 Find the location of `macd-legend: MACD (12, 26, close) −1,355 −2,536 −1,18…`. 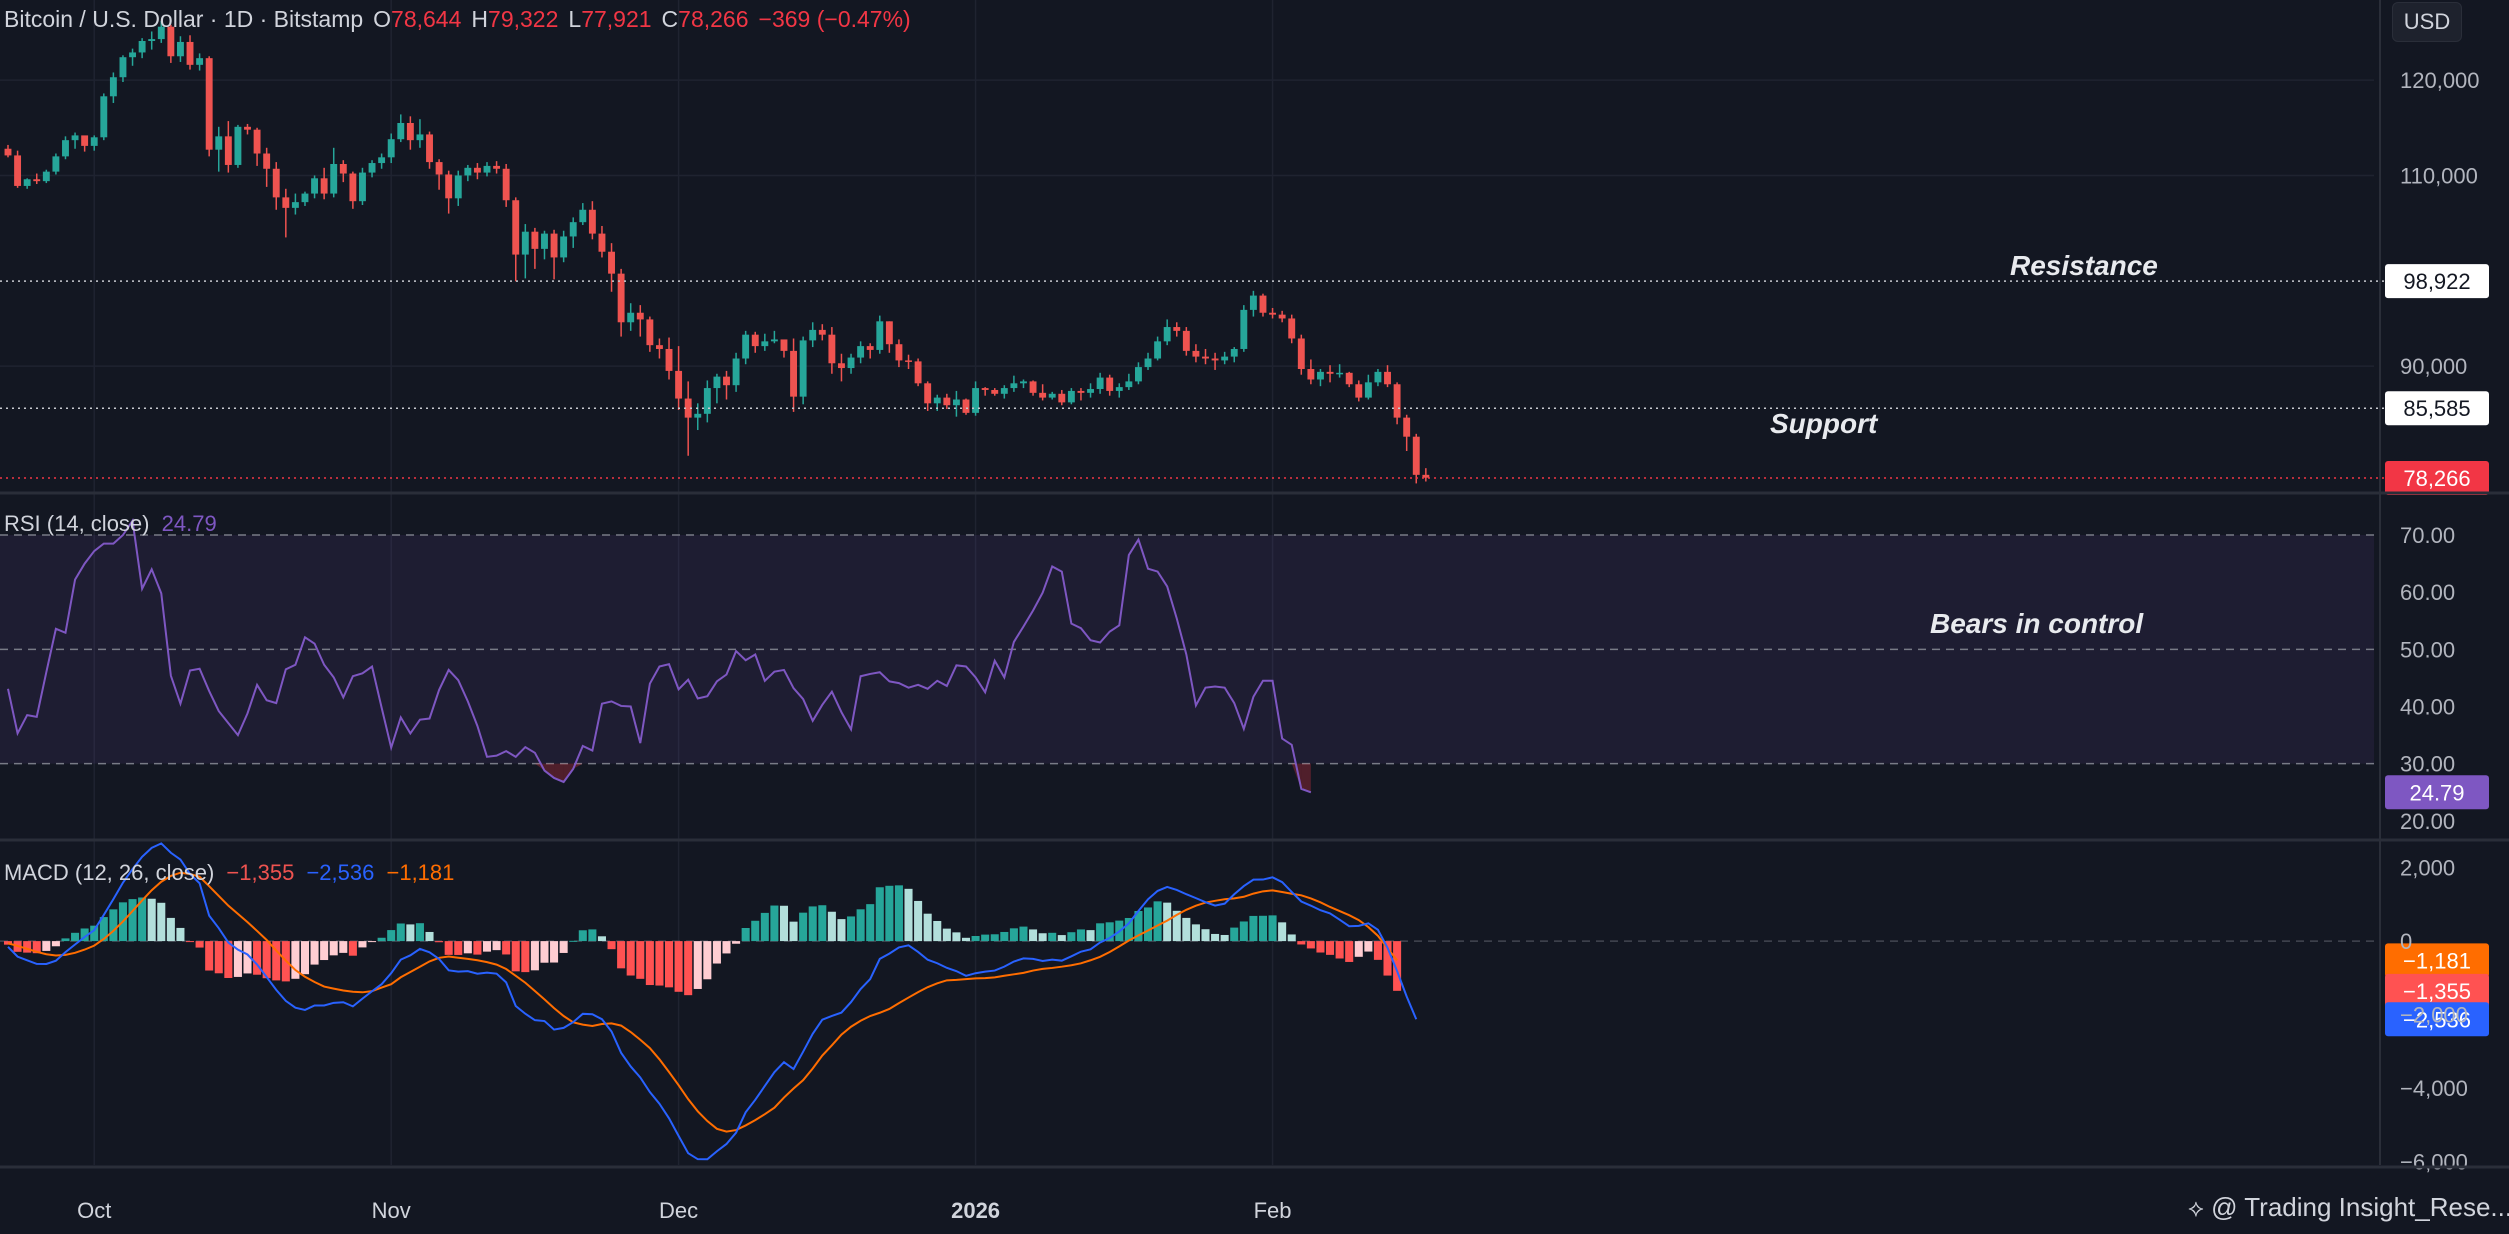

macd-legend: MACD (12, 26, close) −1,355 −2,536 −1,18… is located at coordinates (229, 873).